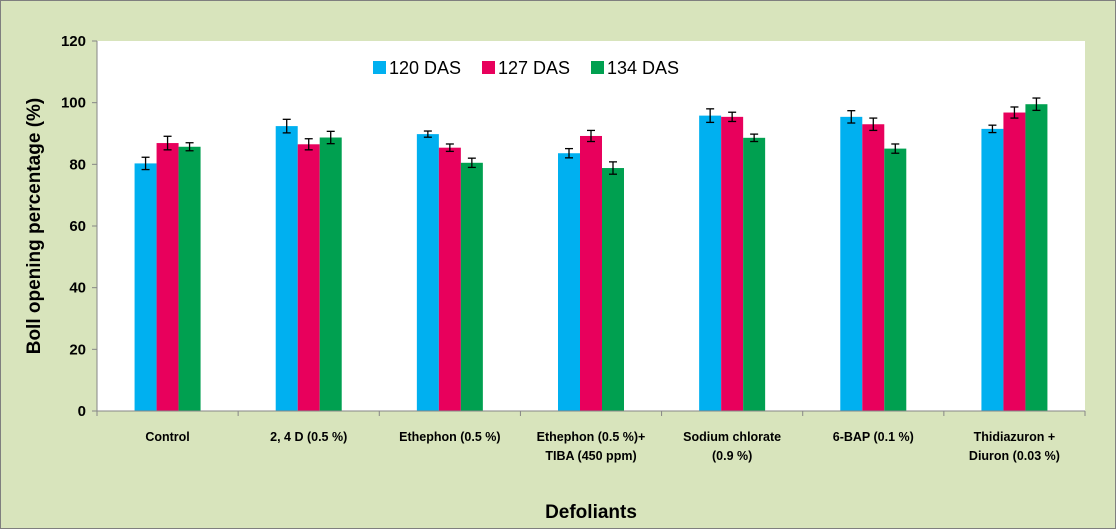 The image size is (1116, 529). I want to click on x-tick-label: 6-BAP (0.1 %), so click(873, 437).